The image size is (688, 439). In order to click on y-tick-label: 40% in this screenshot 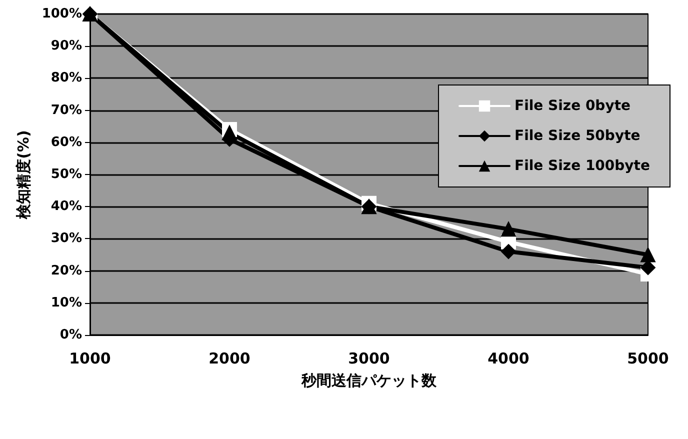, I will do `click(66, 206)`.